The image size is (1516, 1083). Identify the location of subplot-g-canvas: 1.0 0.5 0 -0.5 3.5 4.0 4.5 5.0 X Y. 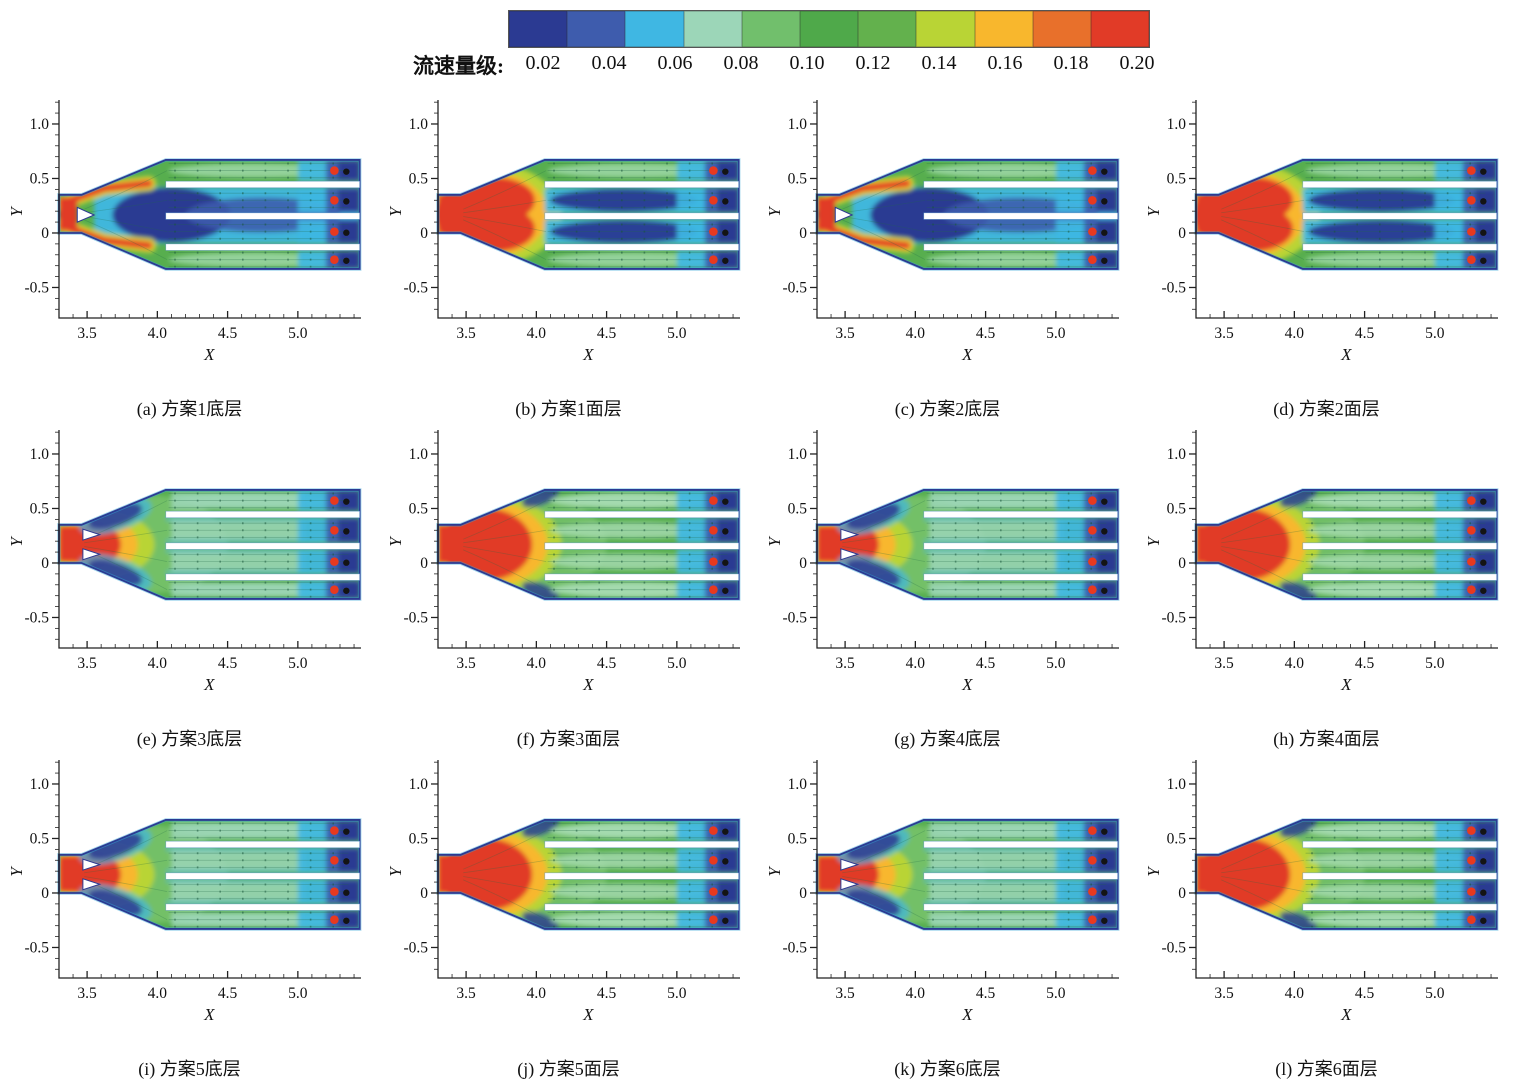
(943, 562).